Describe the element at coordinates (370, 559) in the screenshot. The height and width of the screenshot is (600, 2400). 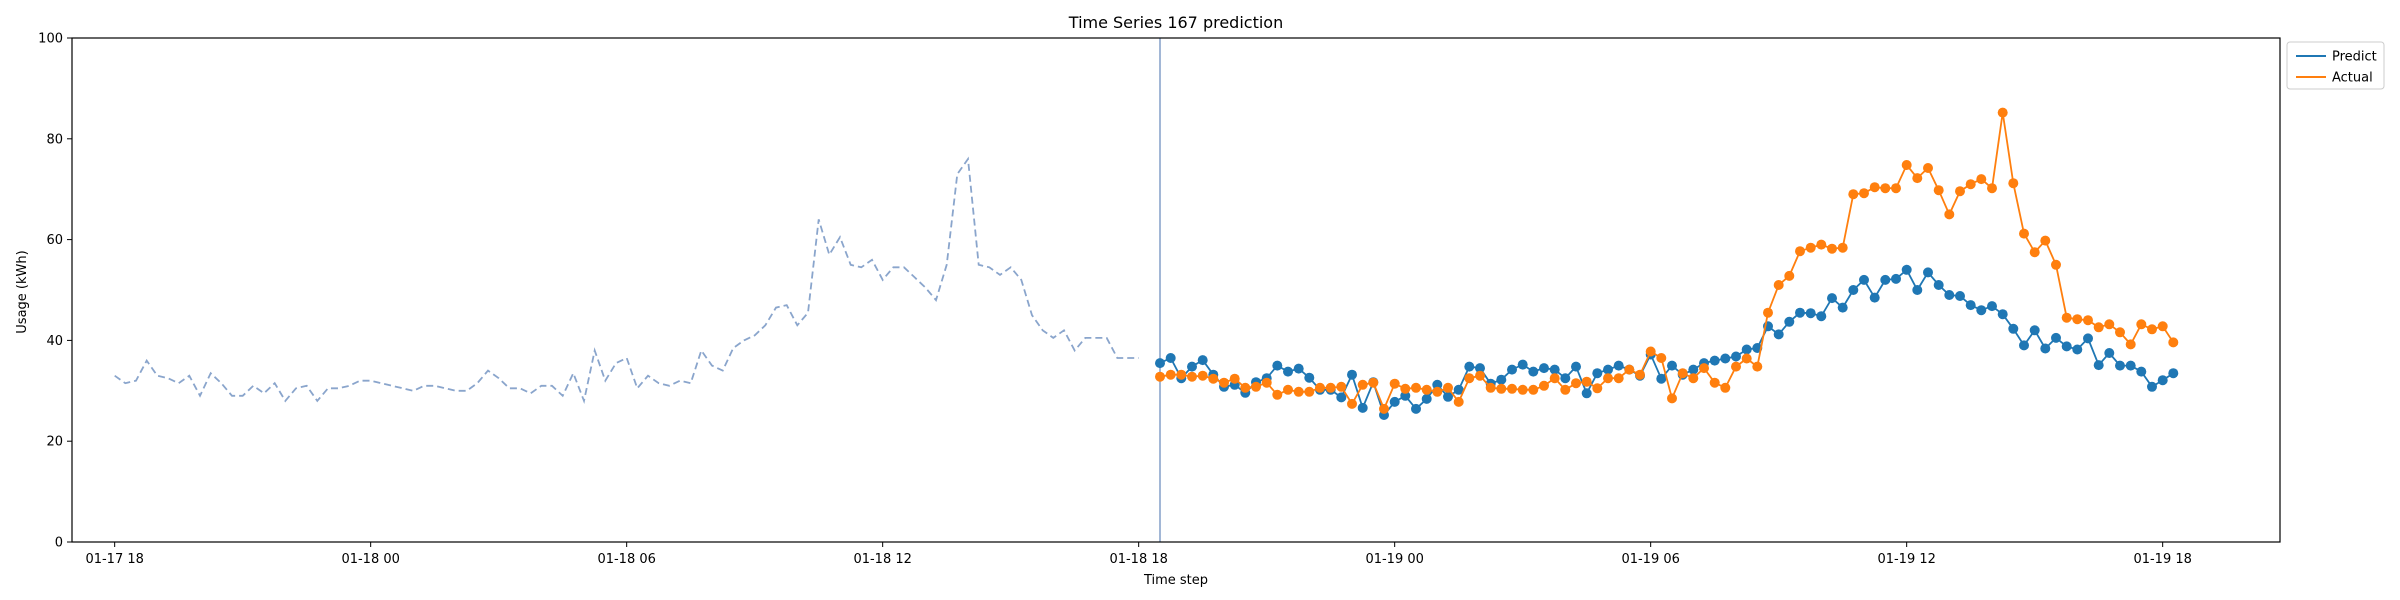
I see `x-tick-label: 01-18 00` at that location.